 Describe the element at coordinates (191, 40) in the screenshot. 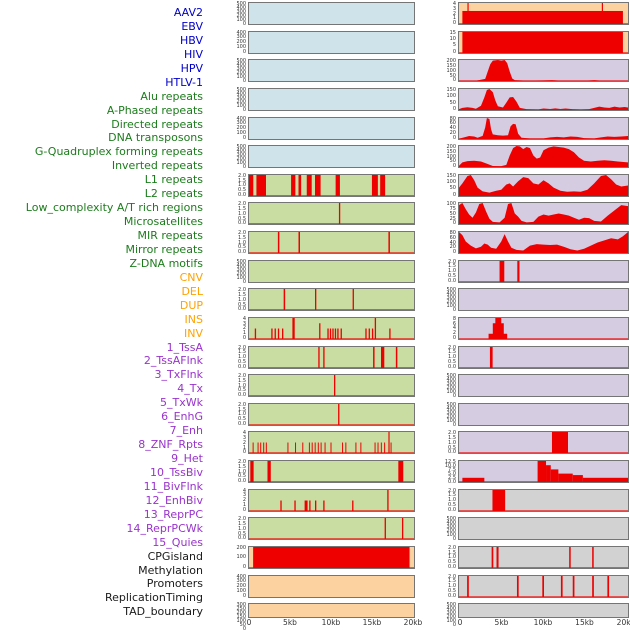

I see `track-label-hbv: HBV` at that location.